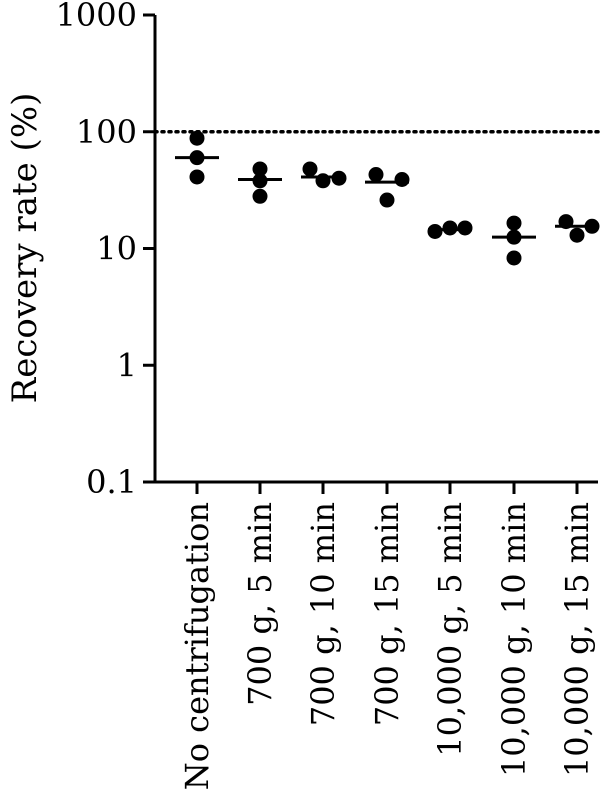 The image size is (600, 801). What do you see at coordinates (514, 639) in the screenshot?
I see `x-tick-label: 10,000 g, 10 min` at bounding box center [514, 639].